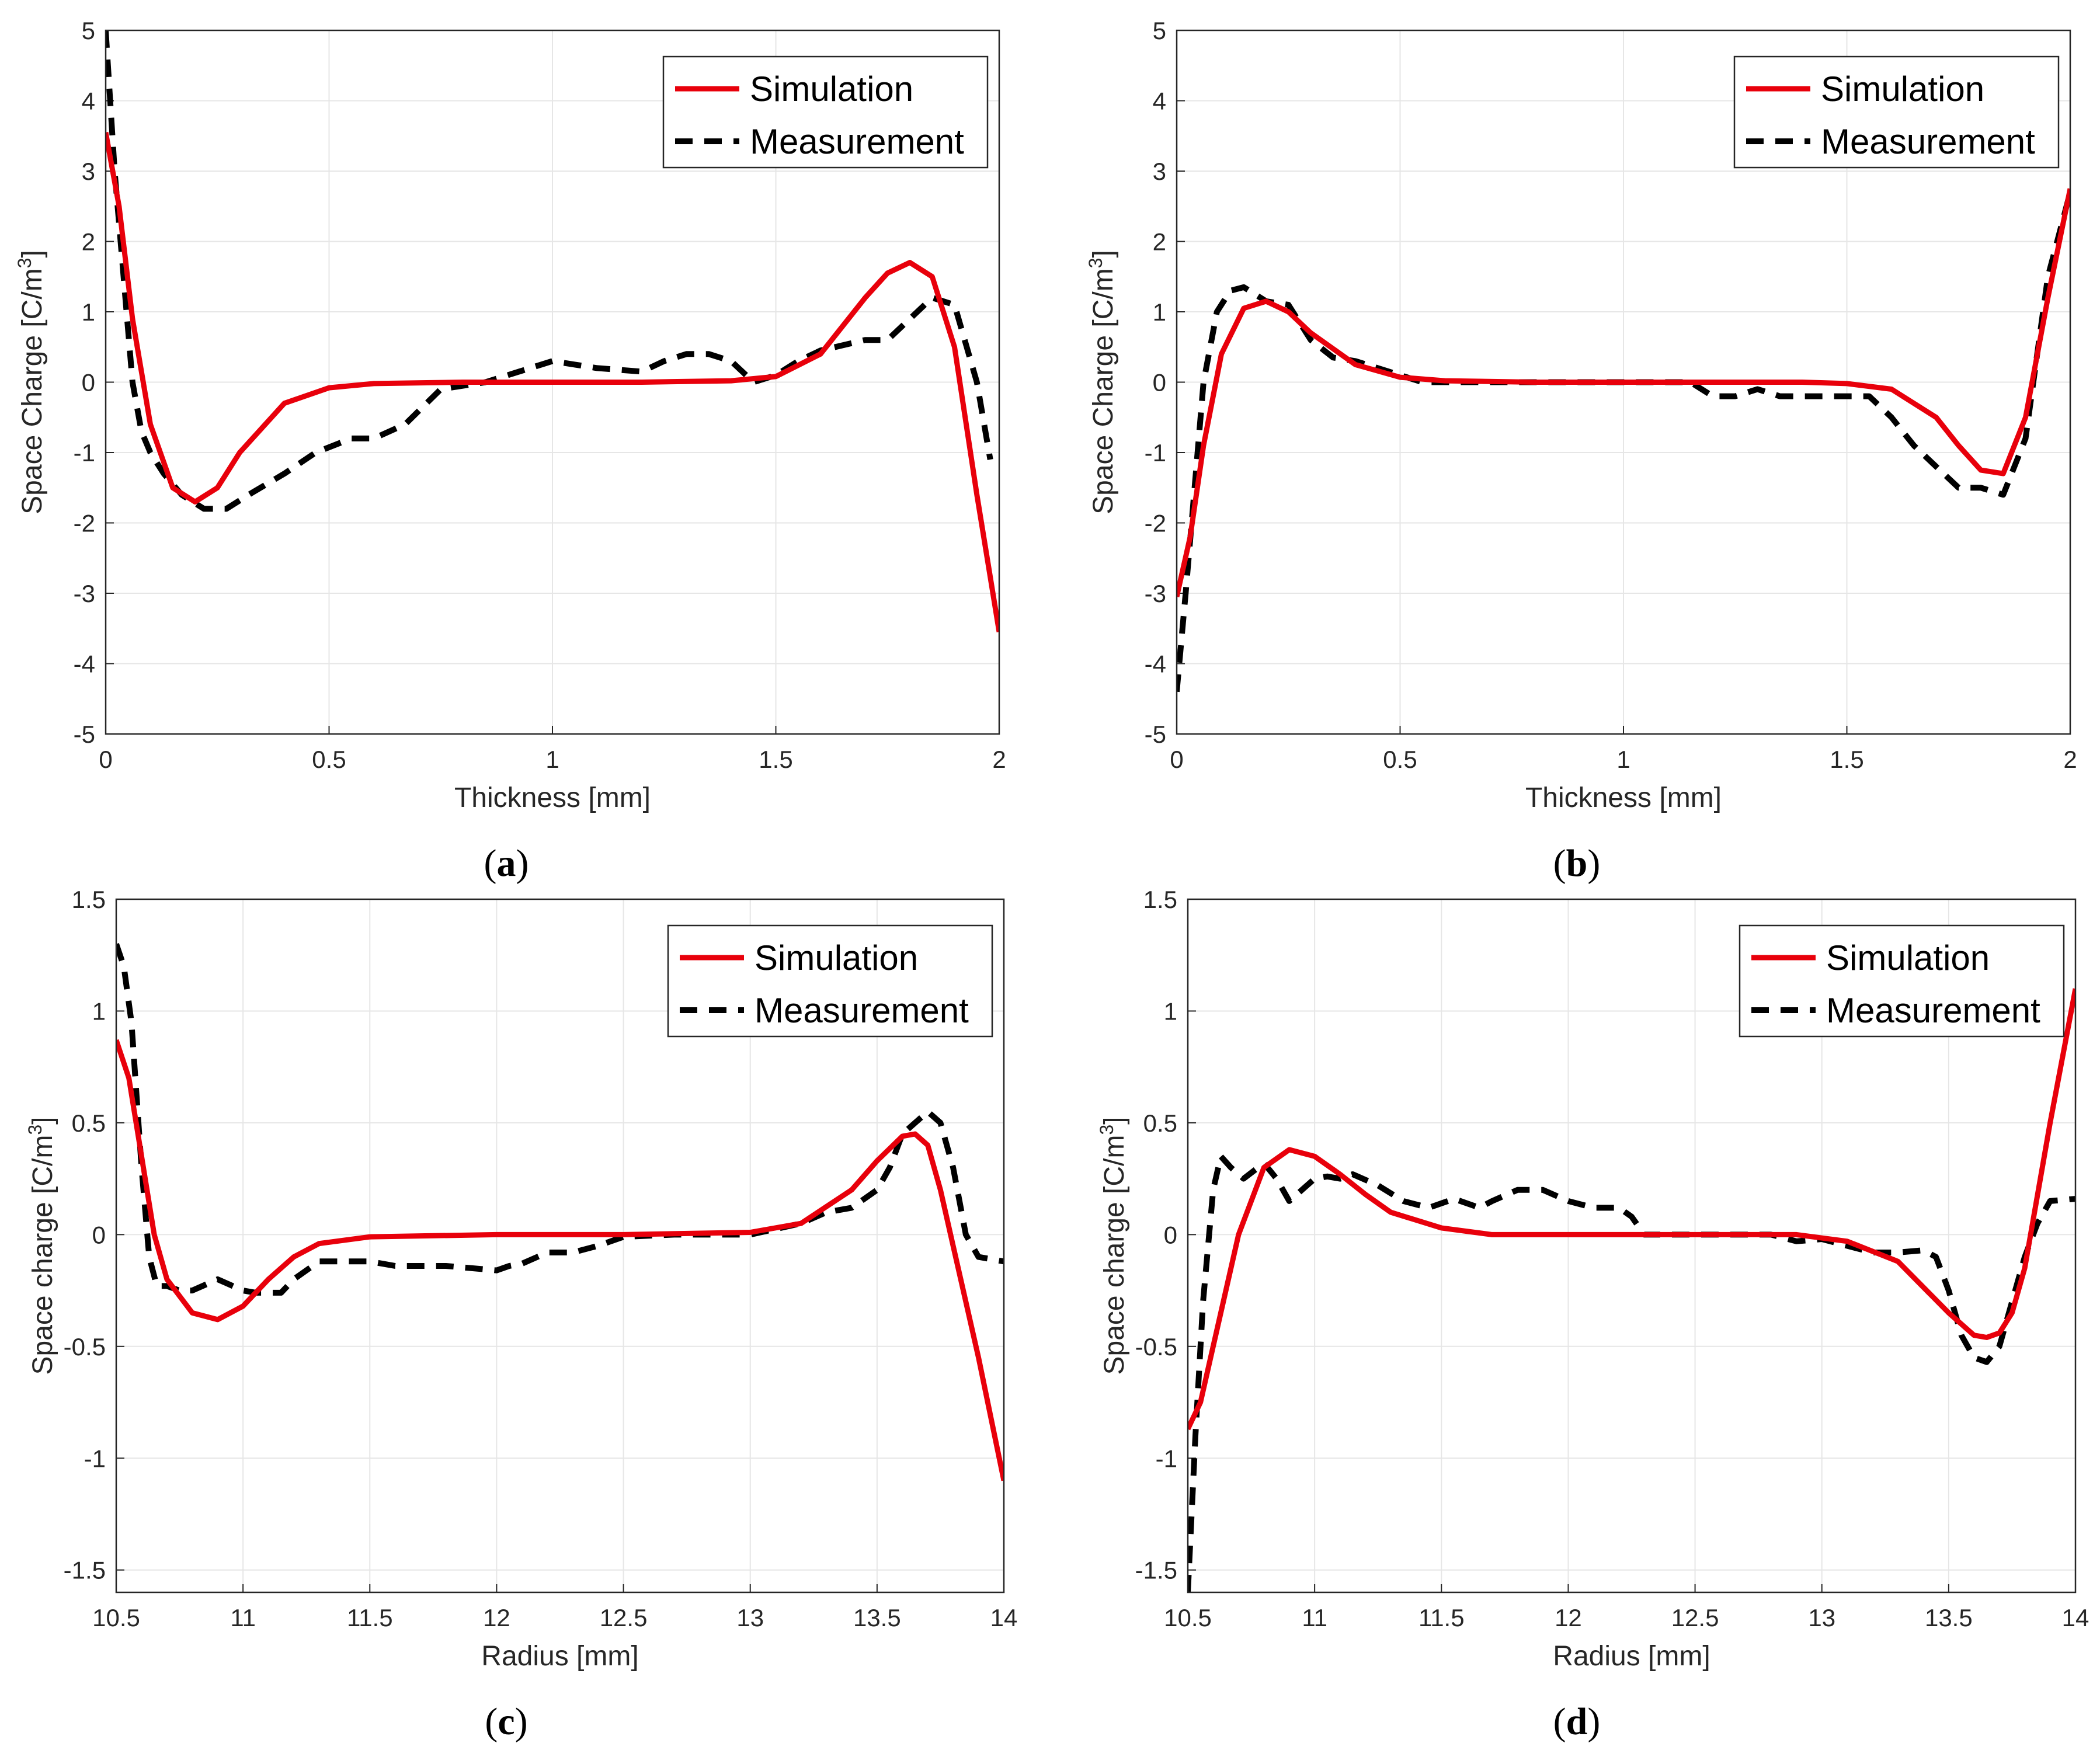 The image size is (2100, 1757). What do you see at coordinates (88, 382) in the screenshot?
I see `tick-label-y-a-5: 0` at bounding box center [88, 382].